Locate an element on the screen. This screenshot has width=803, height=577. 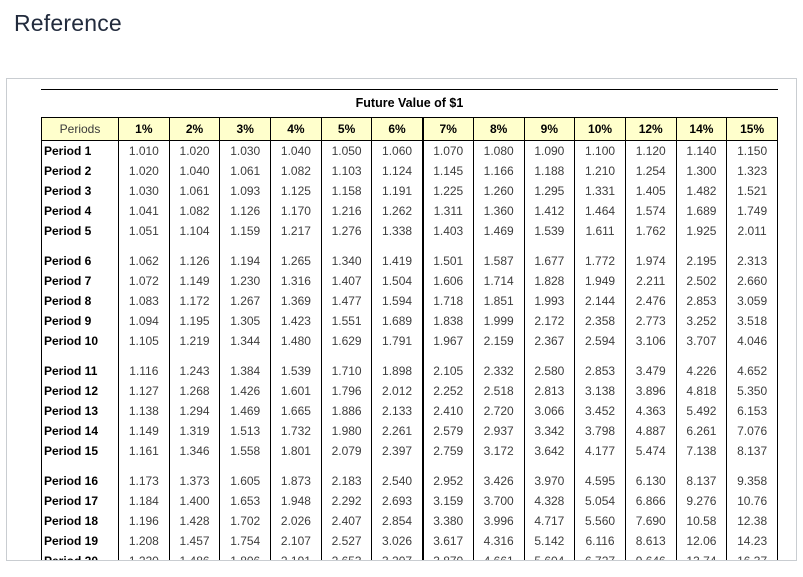
value-cell: 1.093 is located at coordinates (245, 191).